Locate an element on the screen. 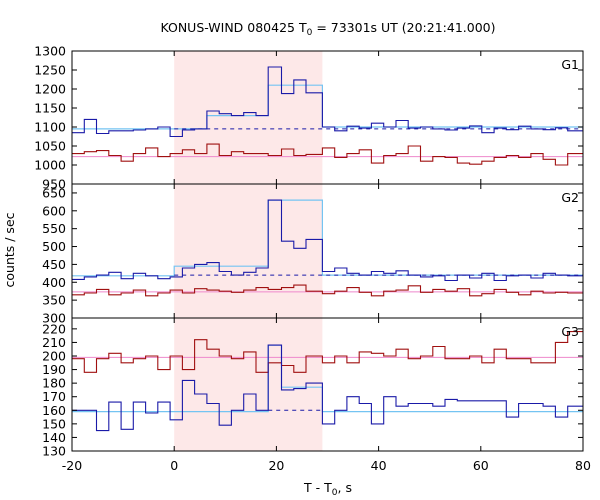  x-tick-label: 60 is located at coordinates (481, 465).